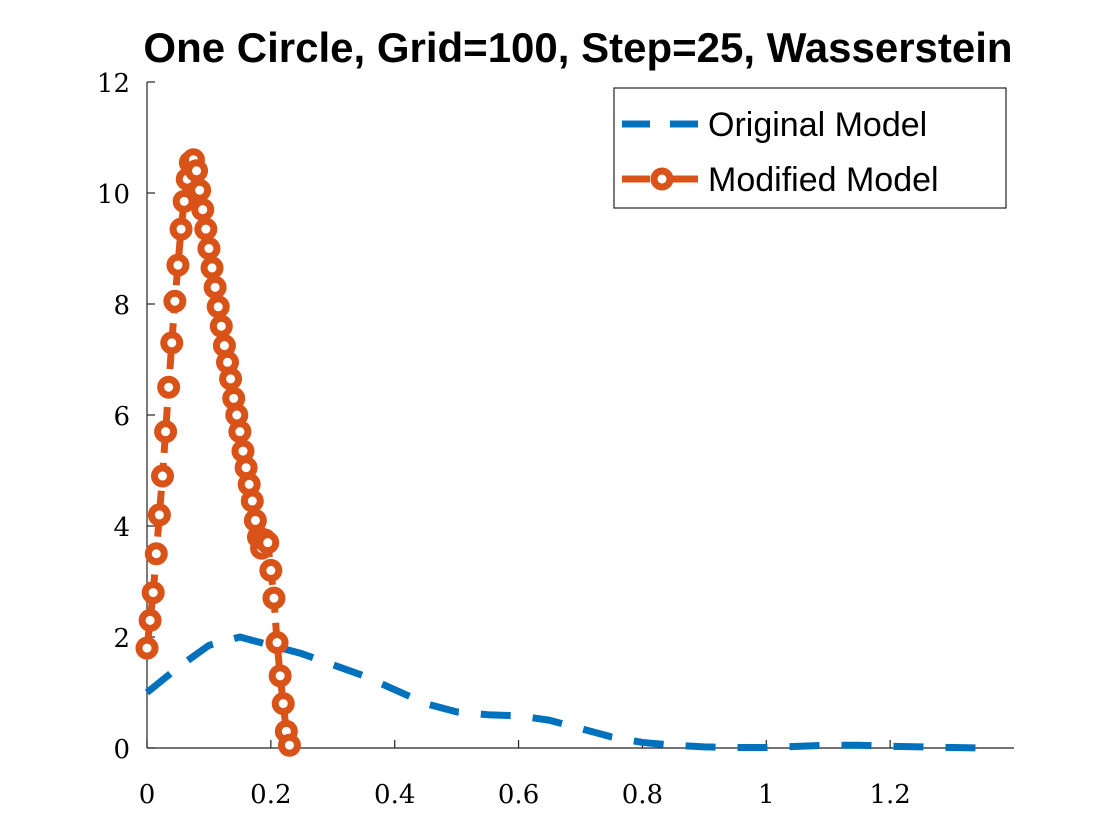 The width and height of the screenshot is (1120, 840). What do you see at coordinates (889, 795) in the screenshot?
I see `x-tick-label: 1.2` at bounding box center [889, 795].